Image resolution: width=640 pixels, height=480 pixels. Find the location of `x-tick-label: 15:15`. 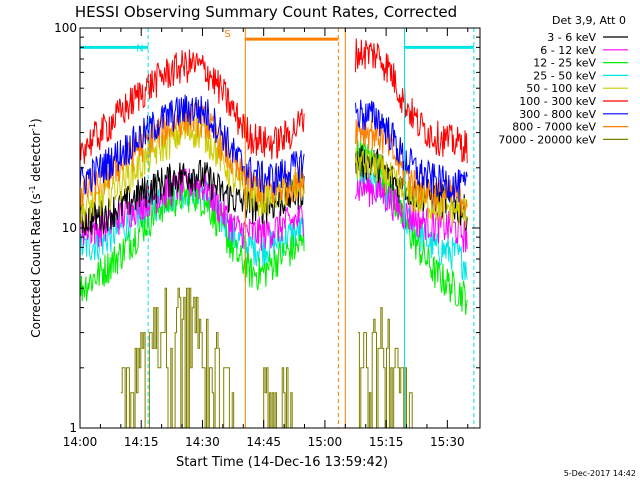

x-tick-label: 15:15 is located at coordinates (386, 442).